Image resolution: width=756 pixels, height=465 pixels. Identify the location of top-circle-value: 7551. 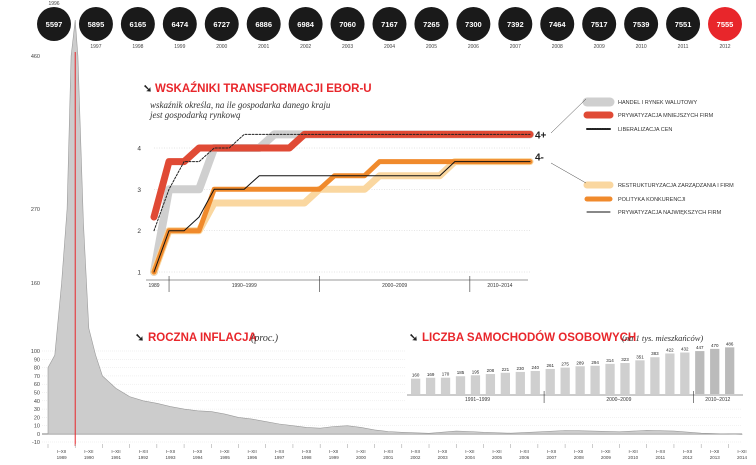
(683, 24).